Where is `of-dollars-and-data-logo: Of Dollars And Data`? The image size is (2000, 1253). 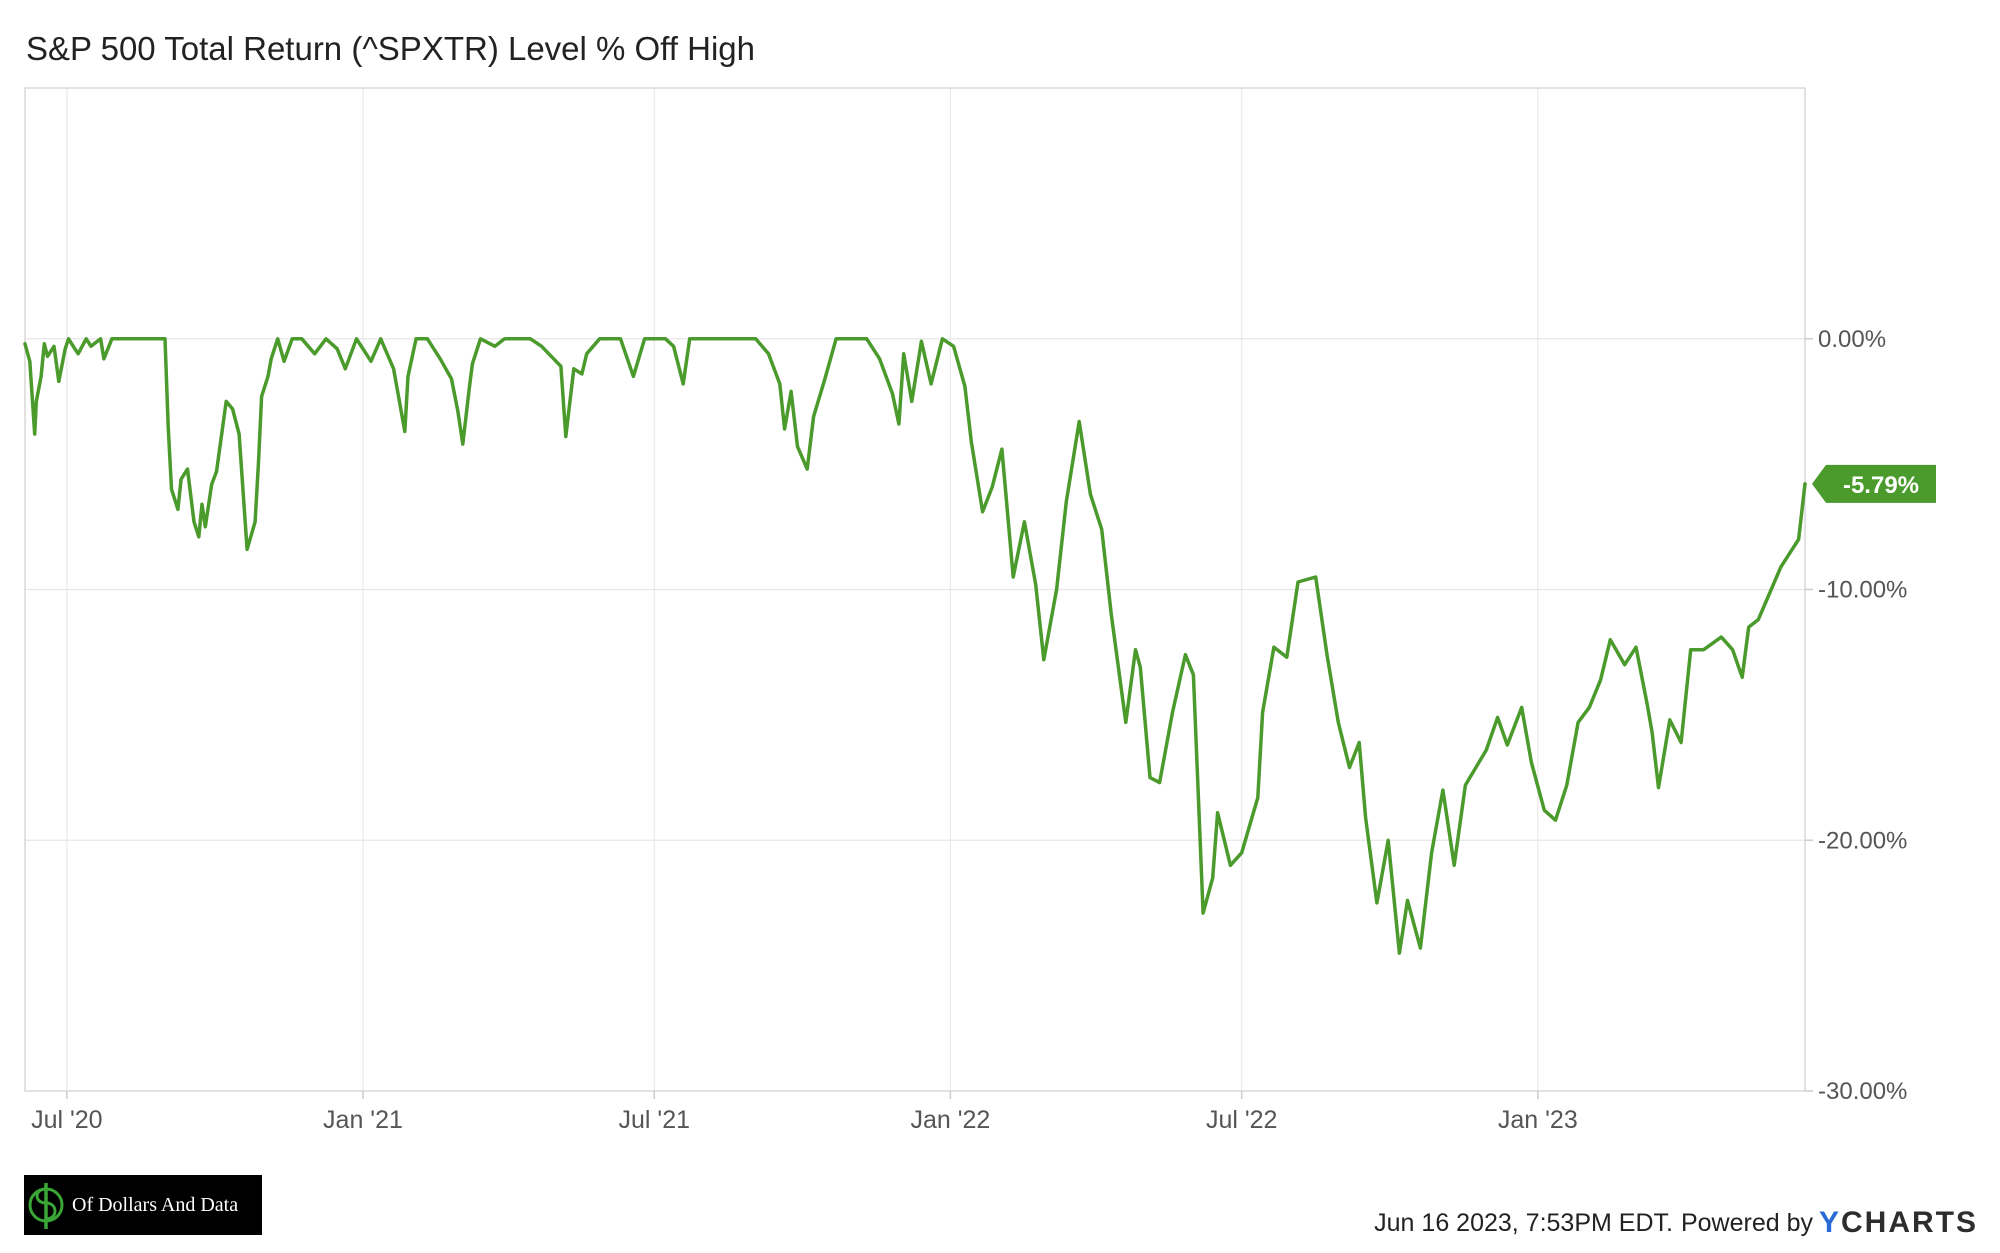
of-dollars-and-data-logo: Of Dollars And Data is located at coordinates (143, 1205).